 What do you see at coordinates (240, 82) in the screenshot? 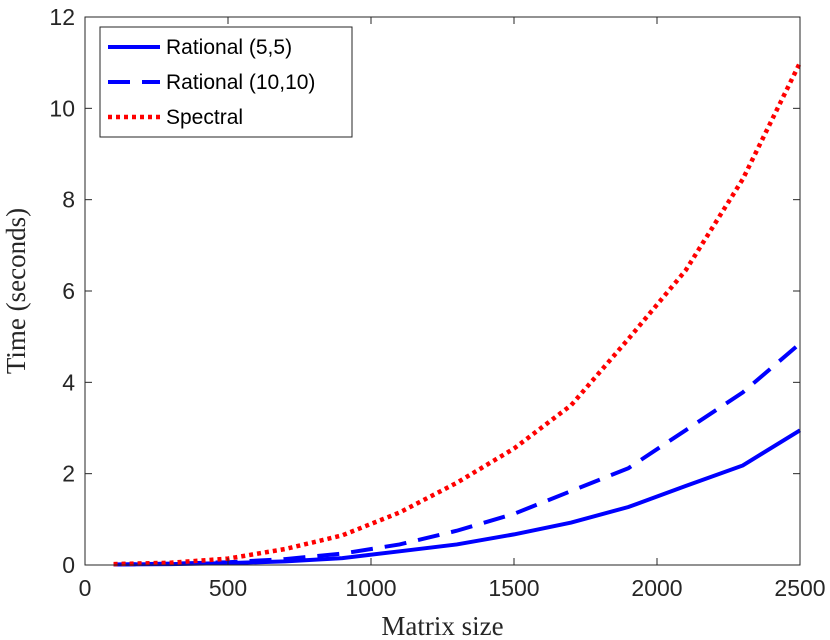
I see `legend-label-2: Rational (10,10)` at bounding box center [240, 82].